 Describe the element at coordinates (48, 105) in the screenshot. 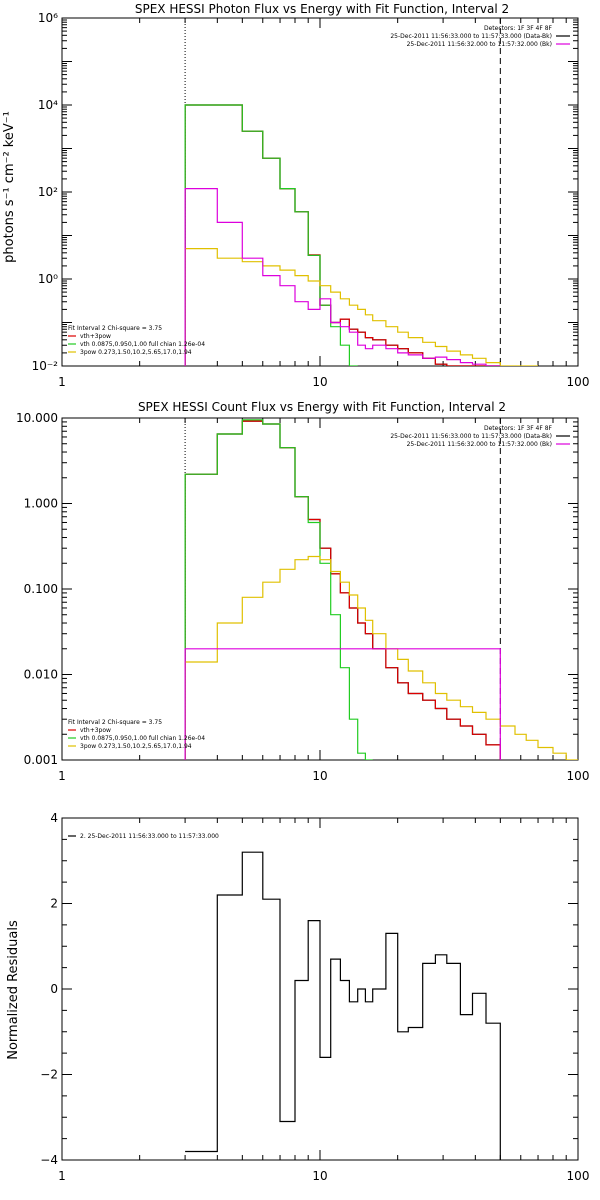

I see `y-tick-label: 10⁴` at that location.